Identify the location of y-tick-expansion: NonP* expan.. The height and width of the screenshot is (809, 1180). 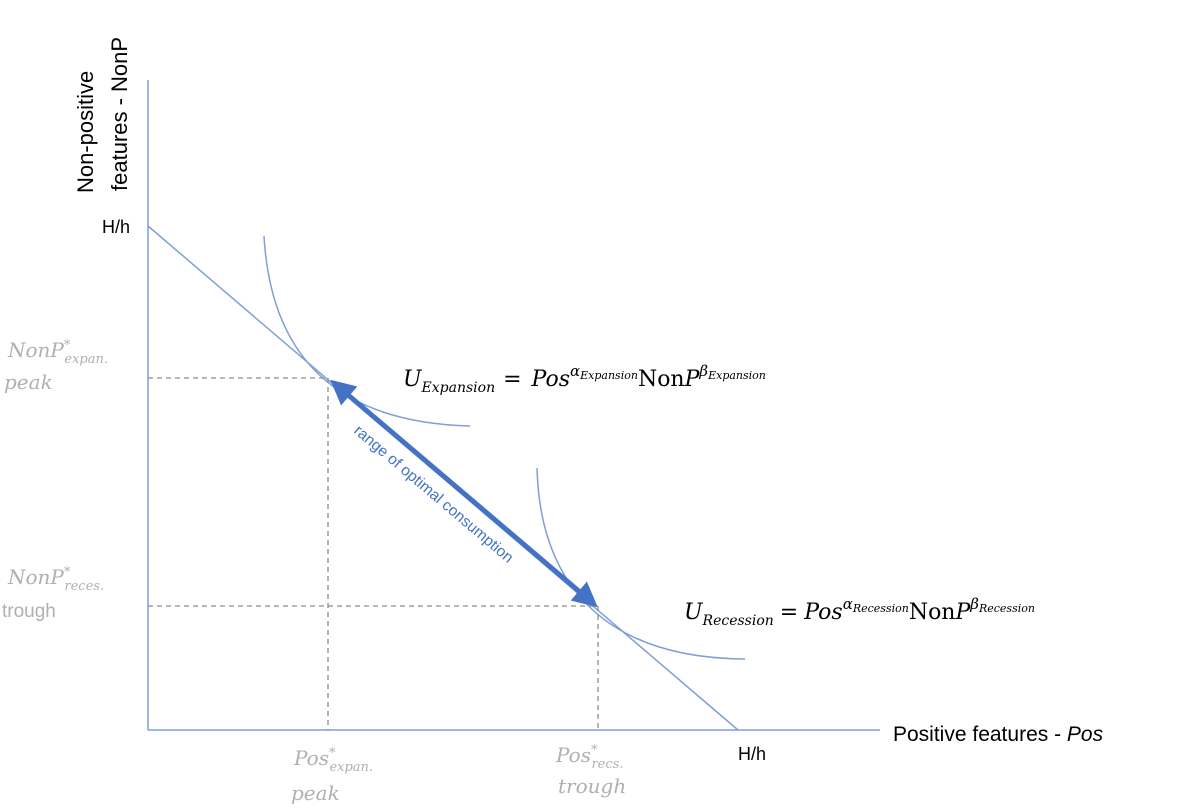
(57, 352).